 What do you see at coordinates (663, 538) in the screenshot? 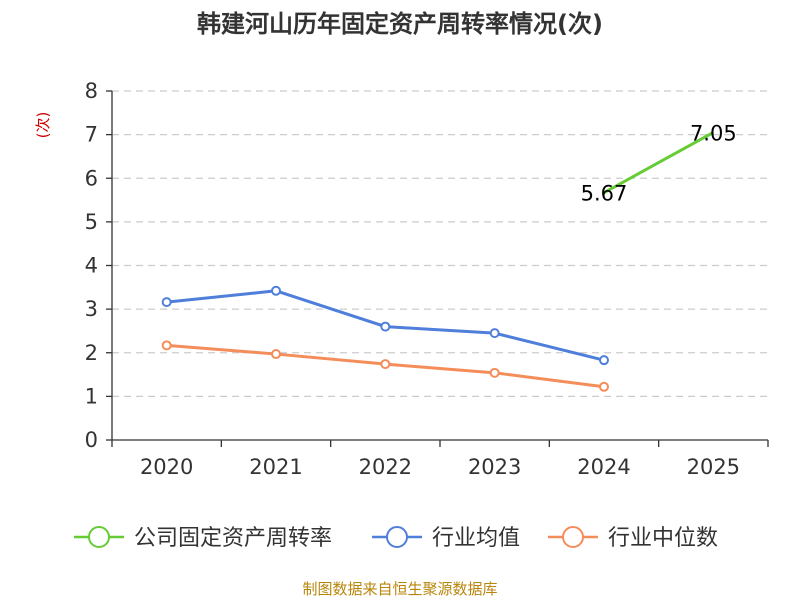
I see `legend-label: 行业中位数` at bounding box center [663, 538].